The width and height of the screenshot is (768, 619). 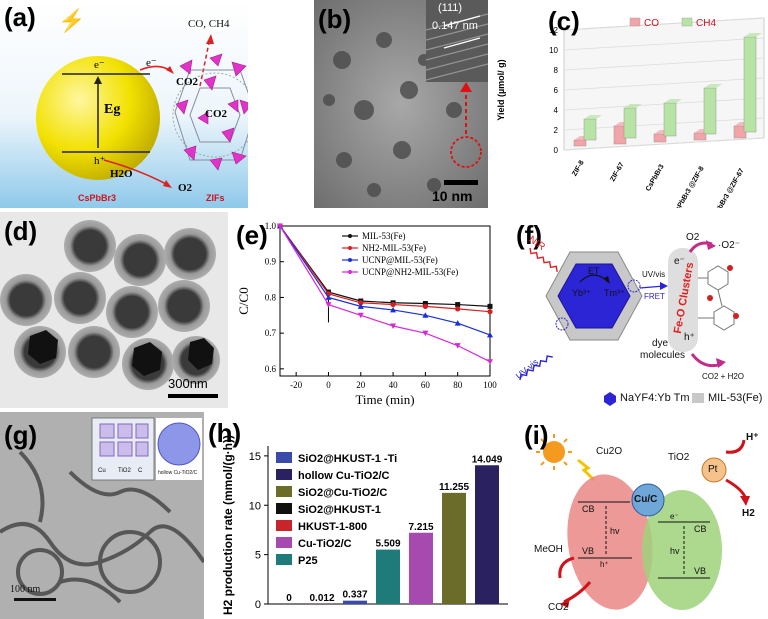 What do you see at coordinates (388, 576) in the screenshot?
I see `bar` at bounding box center [388, 576].